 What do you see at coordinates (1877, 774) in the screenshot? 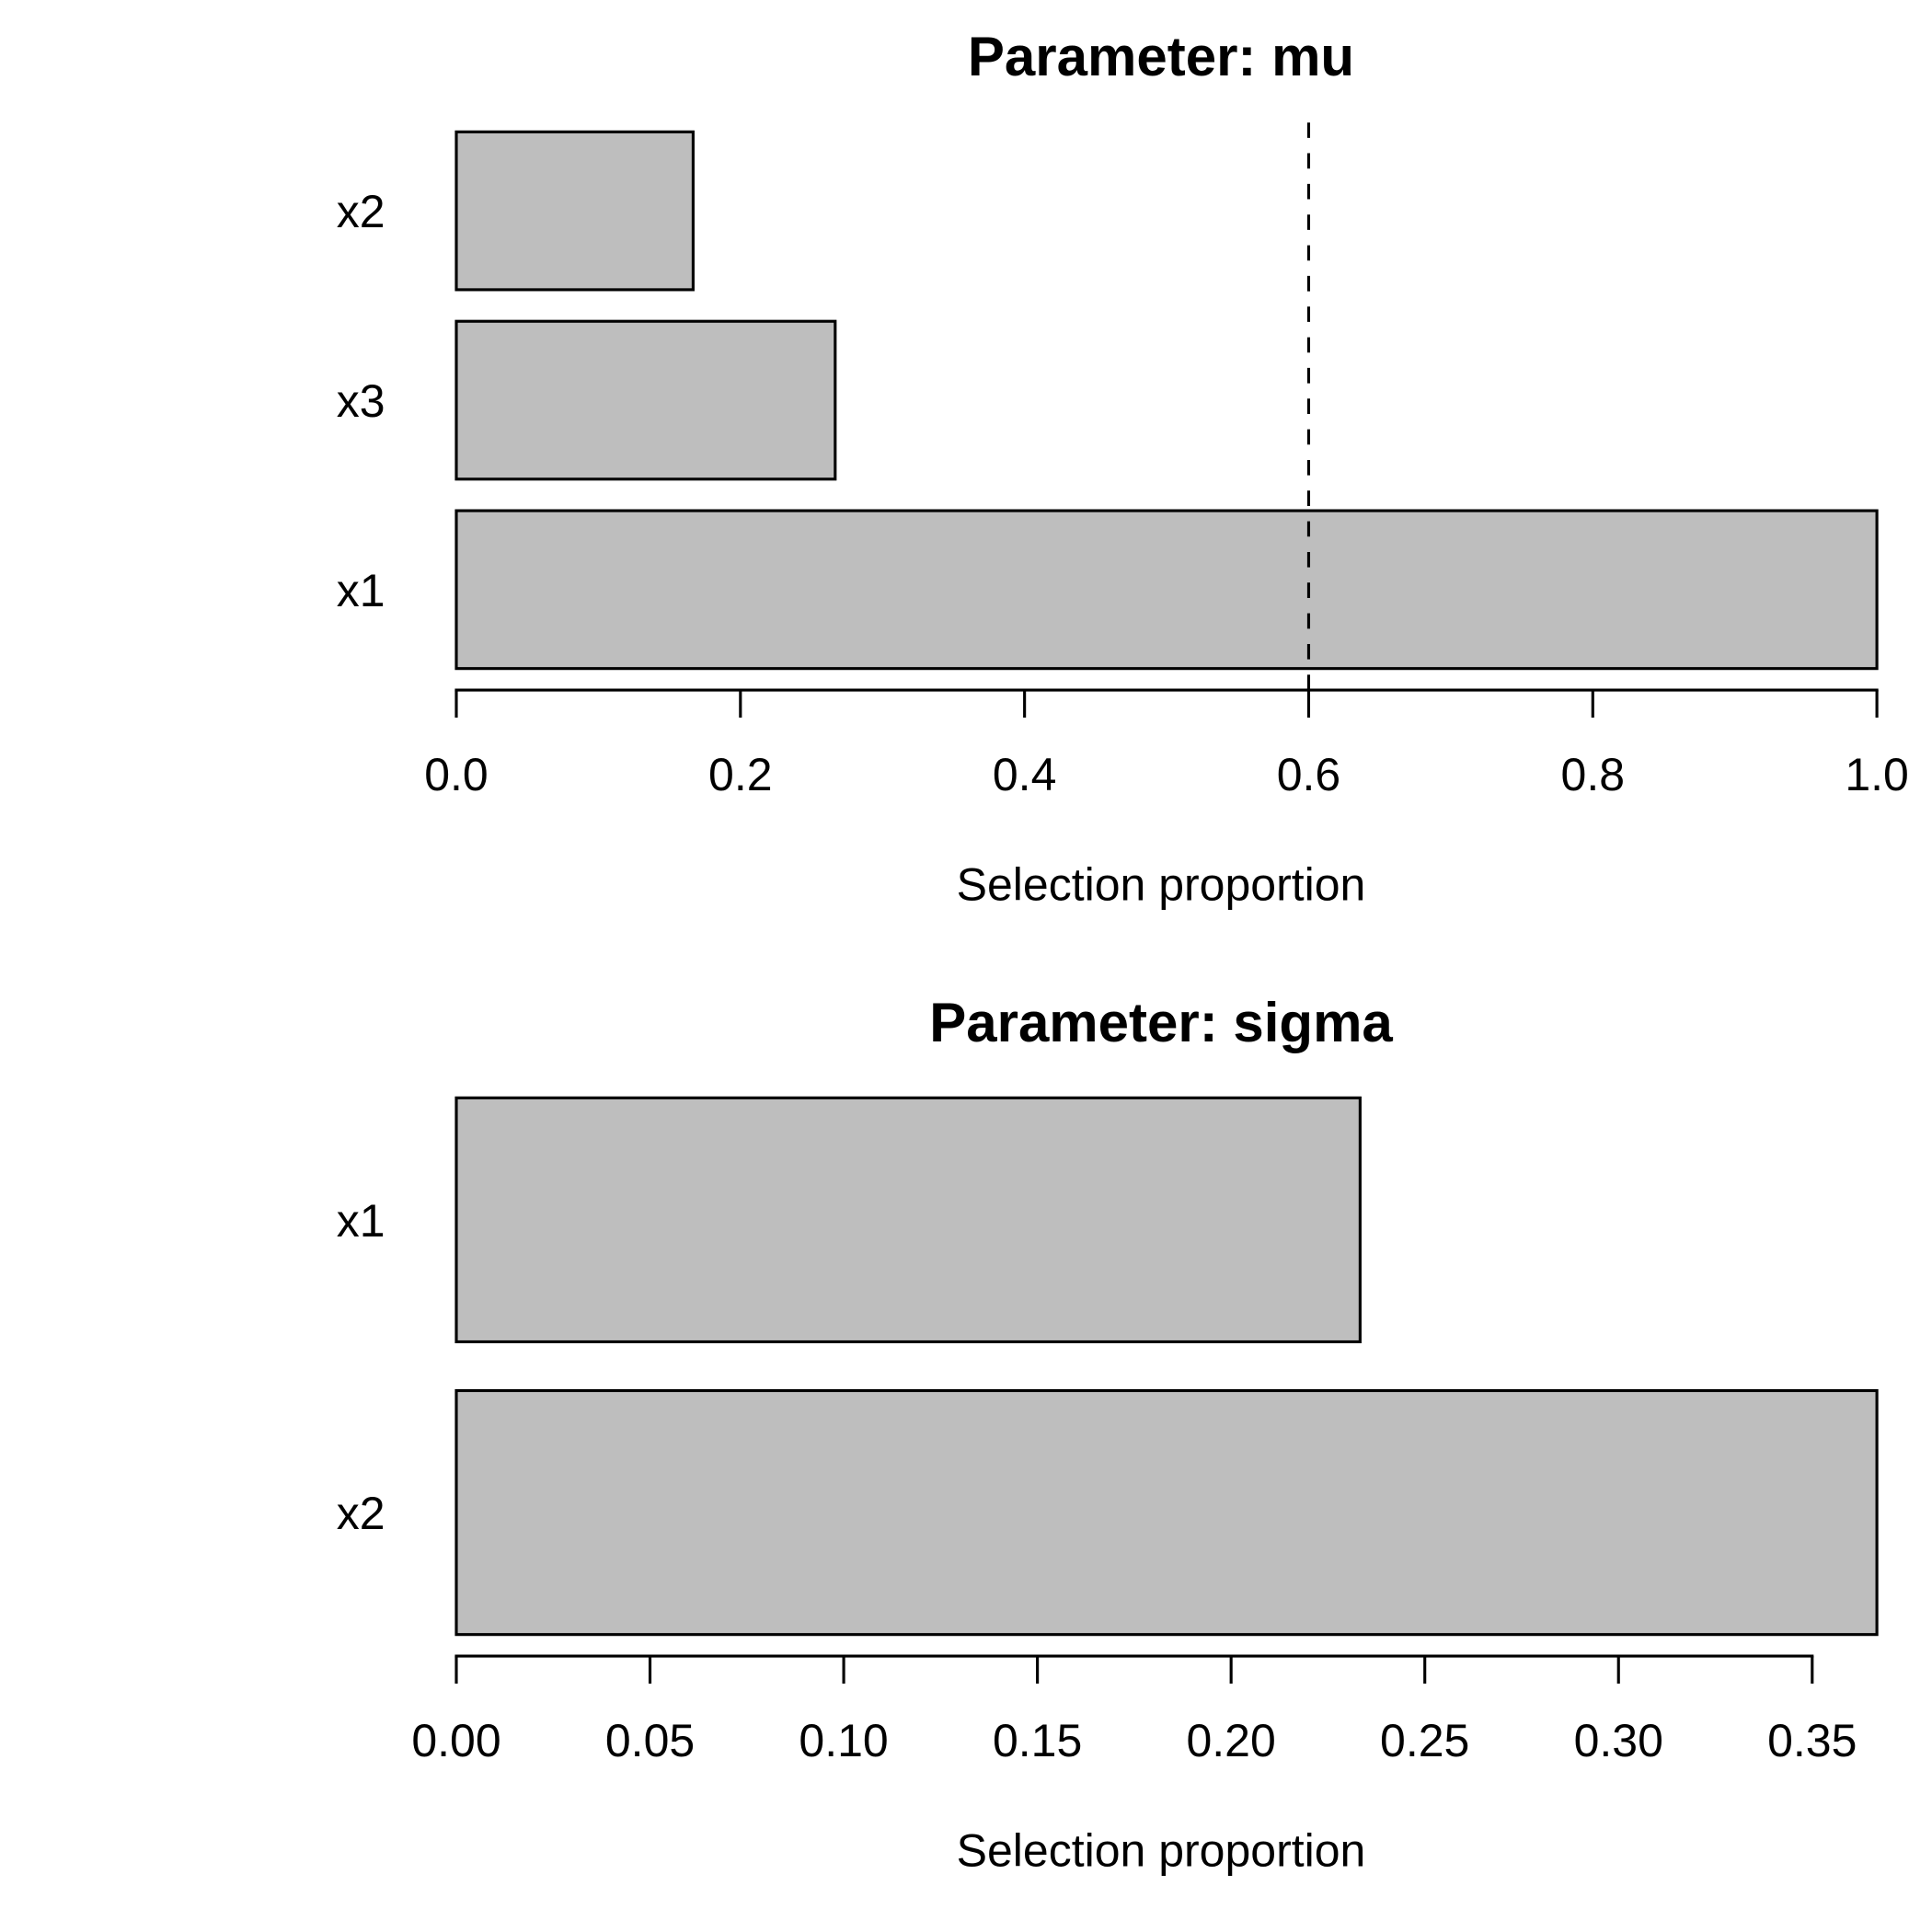
I see `x-axis-tick-label: 1.0` at bounding box center [1877, 774].